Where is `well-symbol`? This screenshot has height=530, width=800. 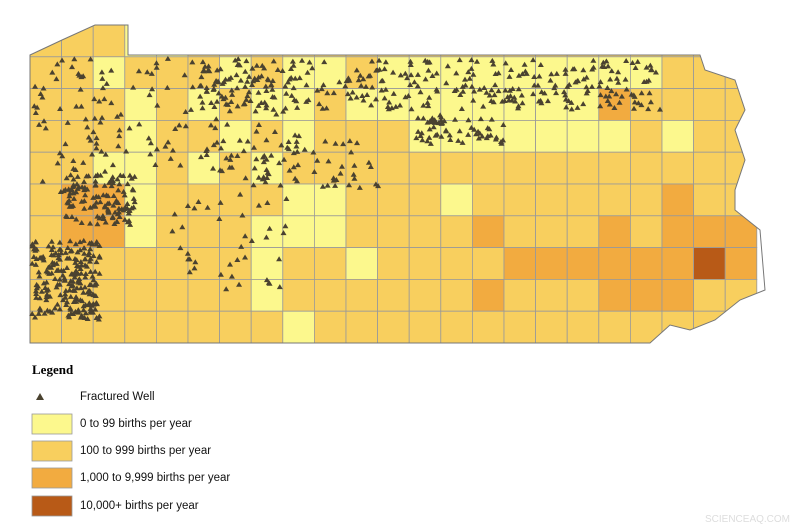 well-symbol is located at coordinates (40, 396).